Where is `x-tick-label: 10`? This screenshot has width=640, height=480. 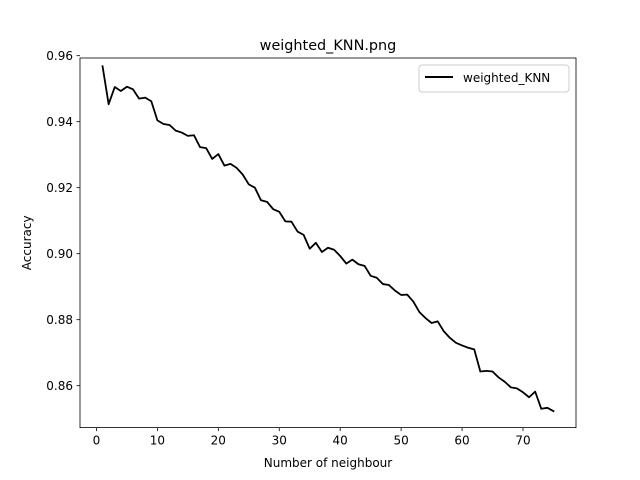 x-tick-label: 10 is located at coordinates (157, 441).